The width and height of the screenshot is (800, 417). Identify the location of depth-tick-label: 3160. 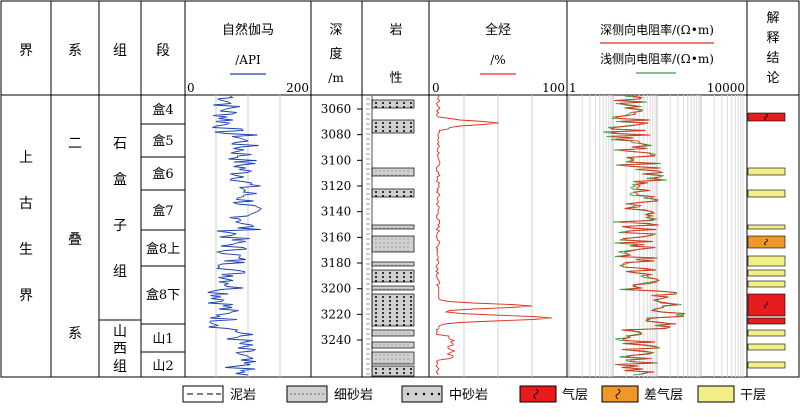
(336, 237).